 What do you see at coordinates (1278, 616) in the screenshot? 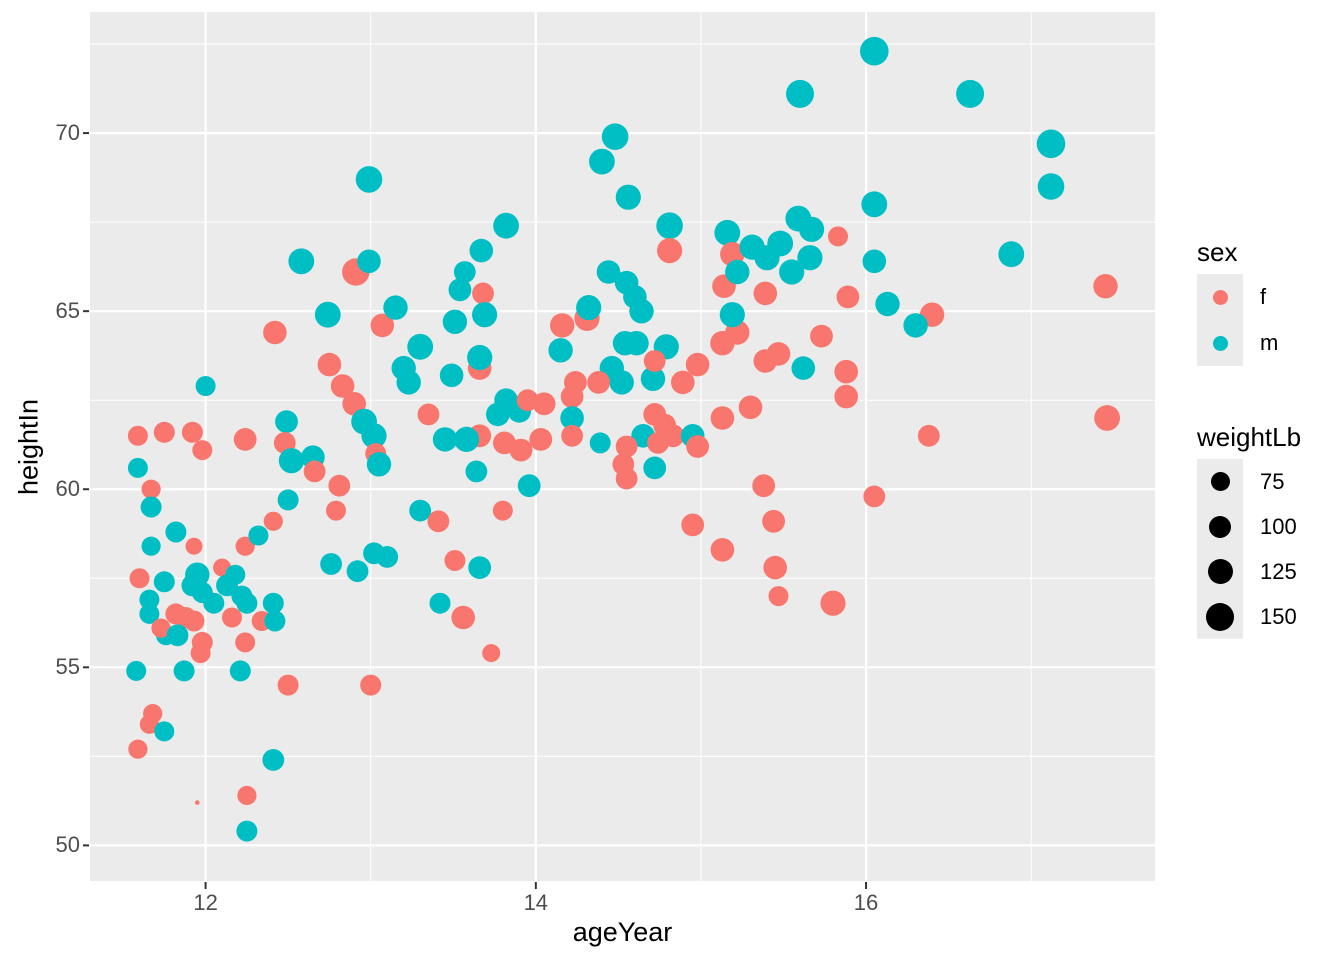
I see `legend-key-label: 150` at bounding box center [1278, 616].